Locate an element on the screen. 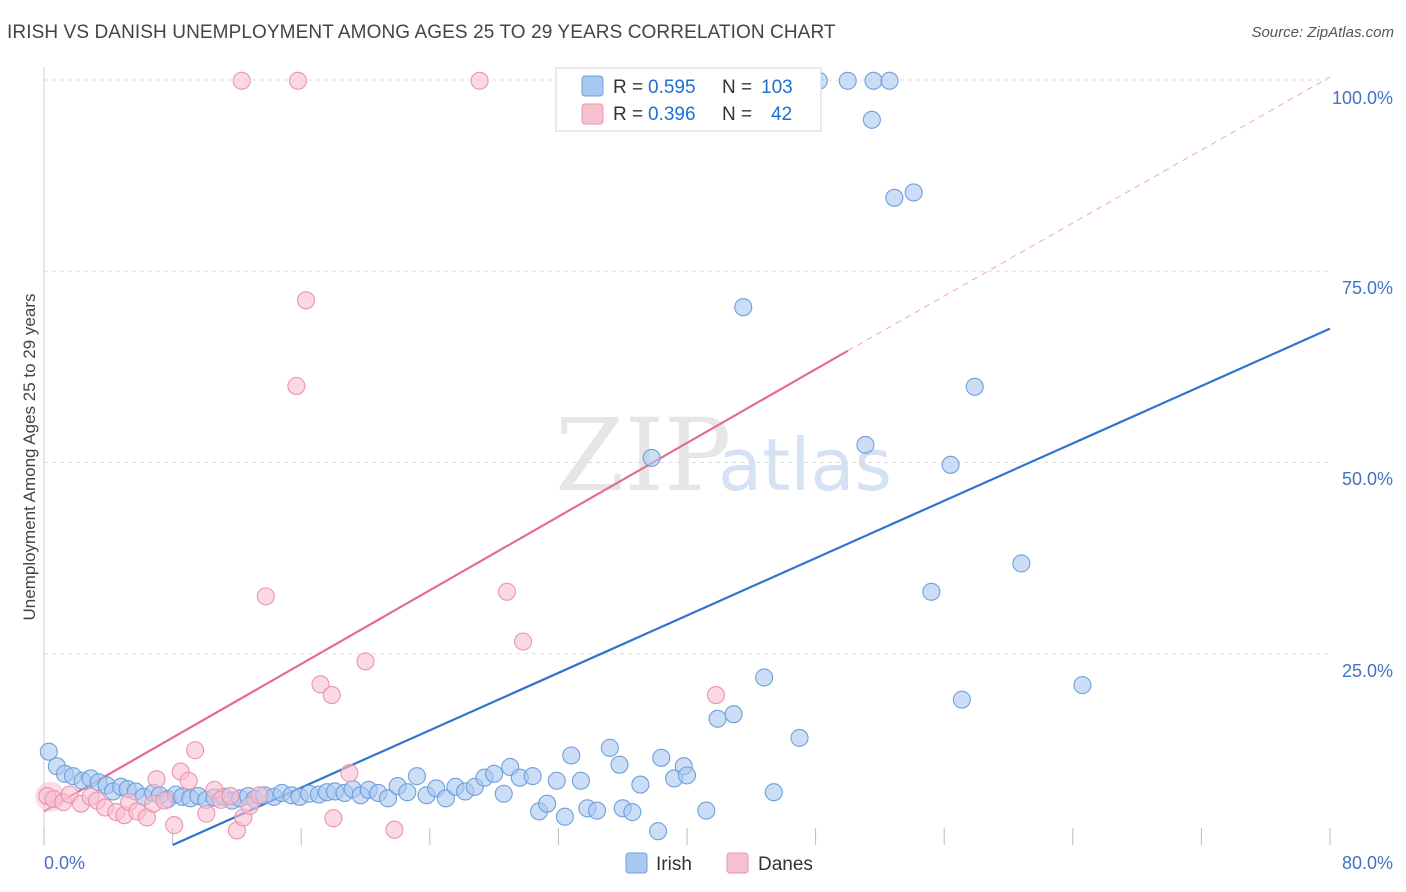 This screenshot has height=892, width=1406. legend-bottom-irish-label: Irish is located at coordinates (674, 864).